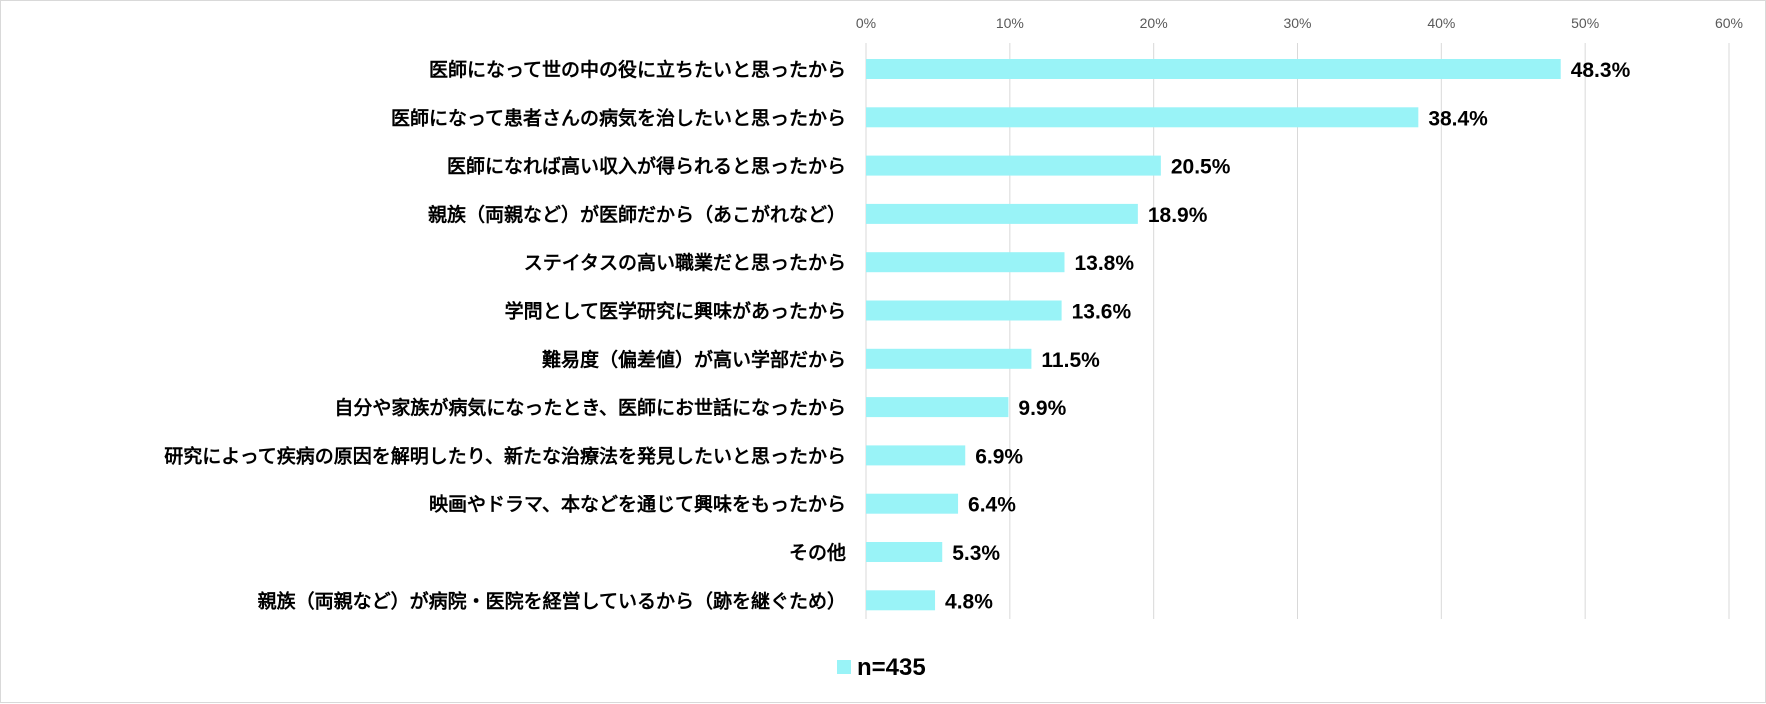 The image size is (1766, 704). Describe the element at coordinates (1729, 23) in the screenshot. I see `x-tick-label: 60%` at that location.